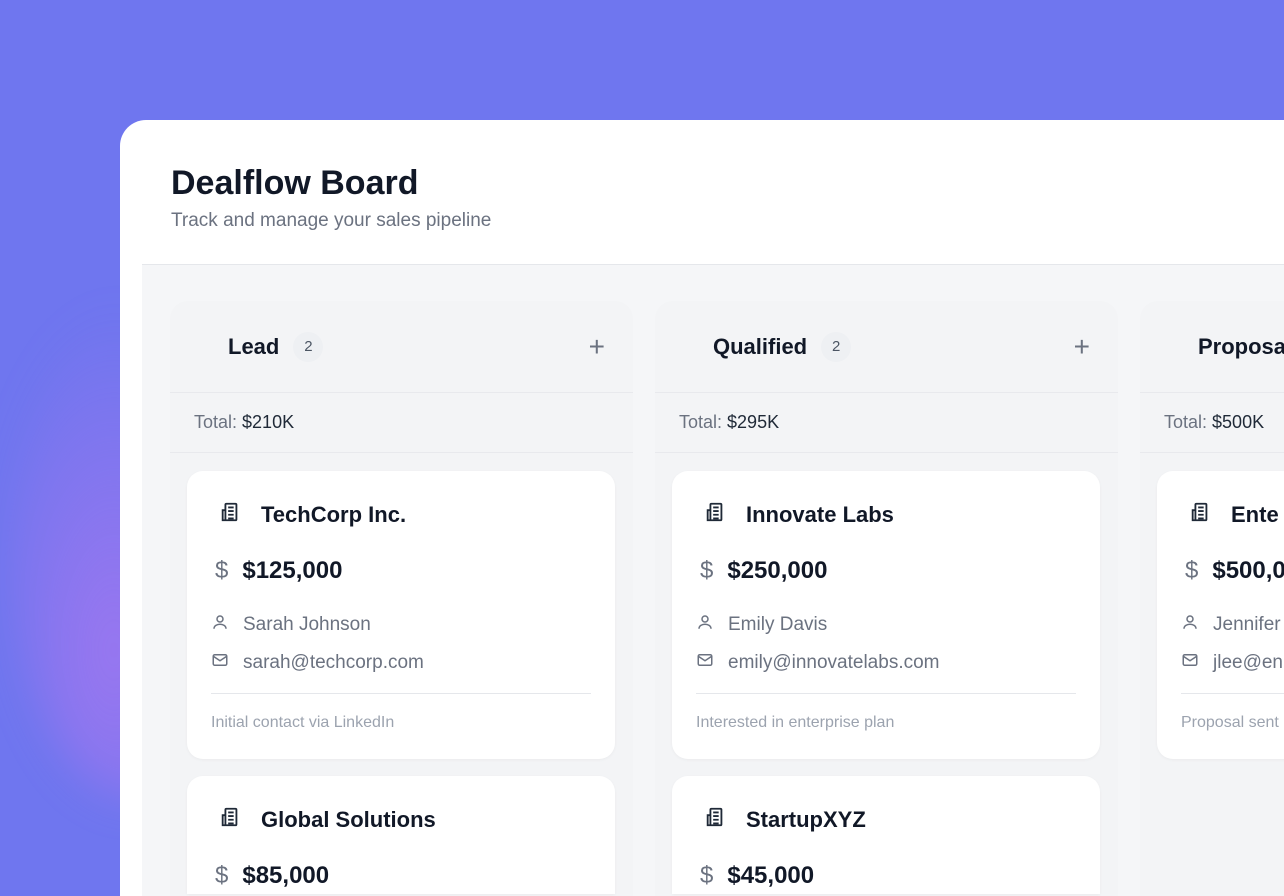 This screenshot has width=1284, height=896. What do you see at coordinates (307, 624) in the screenshot?
I see `contact-name: Sarah Johnson` at bounding box center [307, 624].